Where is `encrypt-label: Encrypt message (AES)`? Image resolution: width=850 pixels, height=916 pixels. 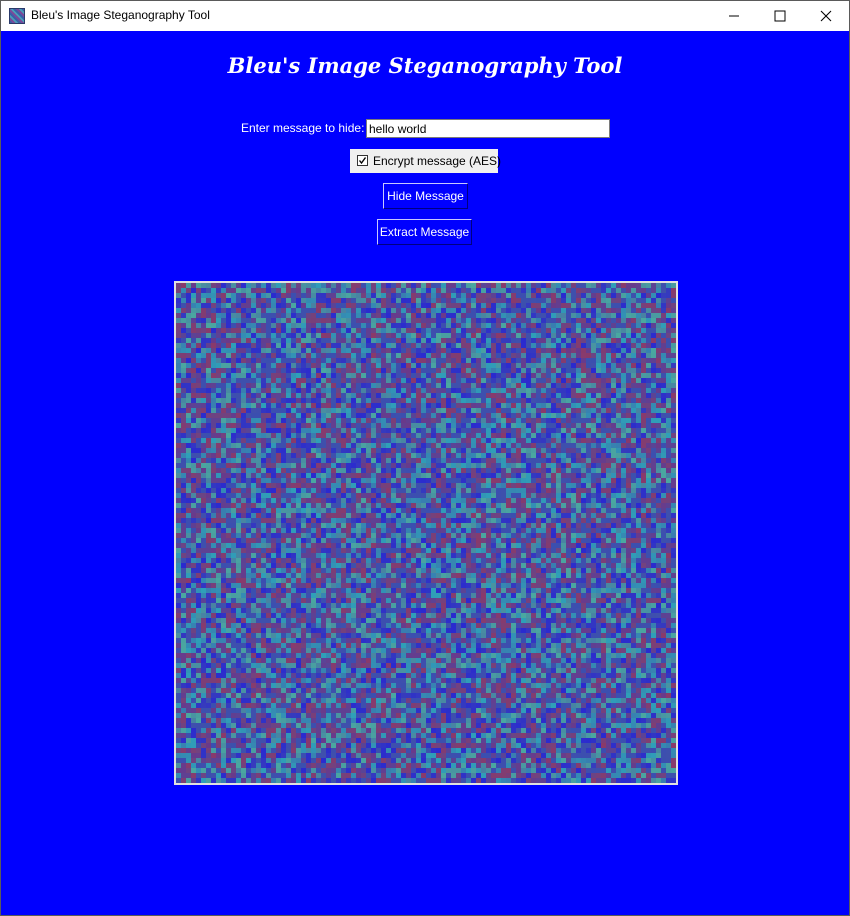 encrypt-label: Encrypt message (AES) is located at coordinates (437, 161).